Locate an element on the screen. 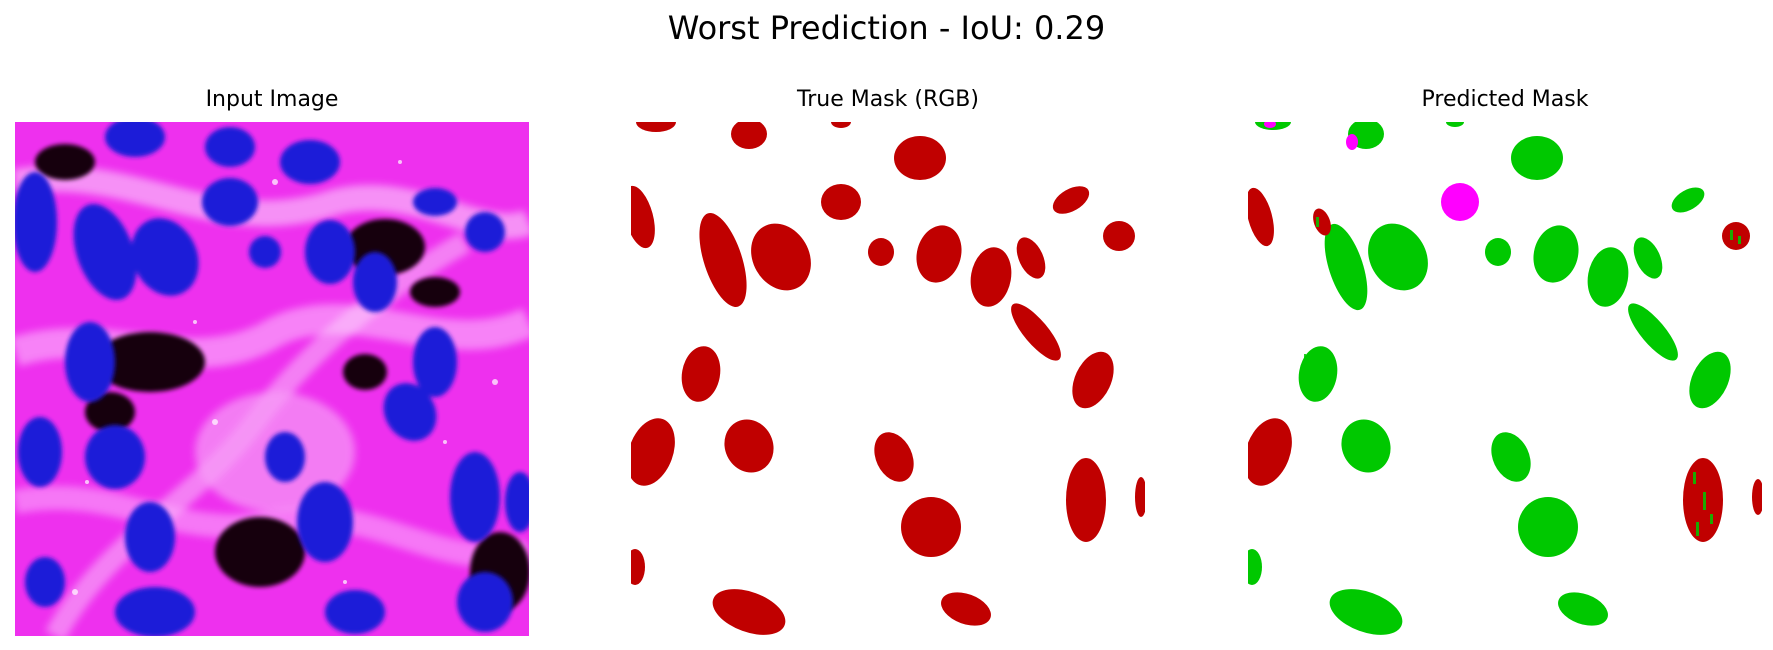  false-class-region is located at coordinates (1460, 202).